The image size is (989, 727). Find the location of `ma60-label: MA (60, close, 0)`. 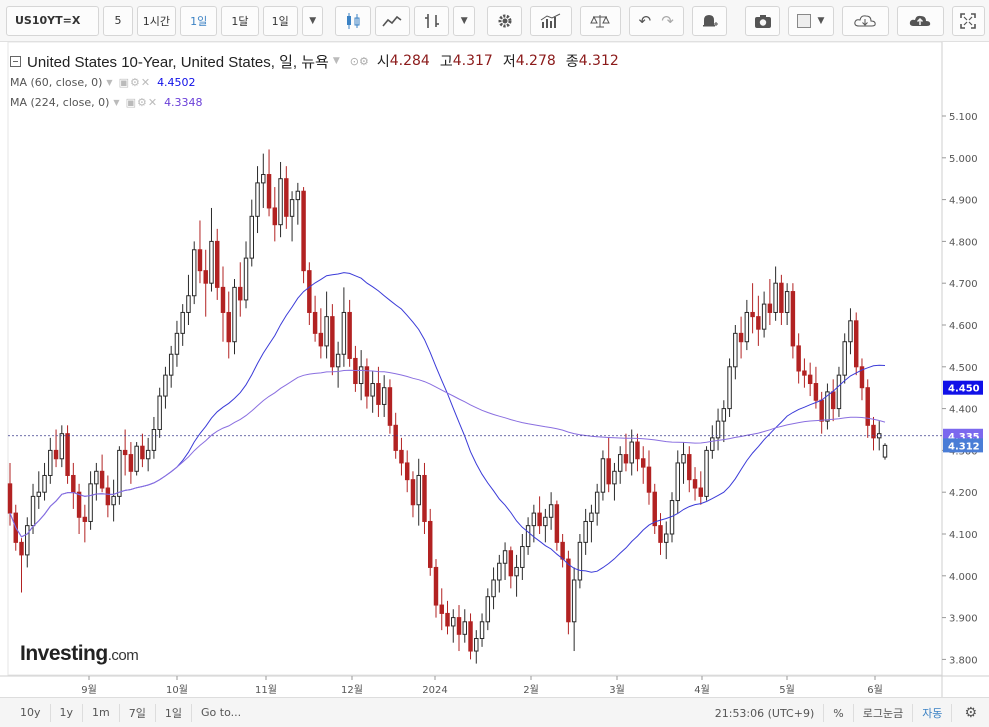

ma60-label: MA (60, close, 0) is located at coordinates (56, 82).